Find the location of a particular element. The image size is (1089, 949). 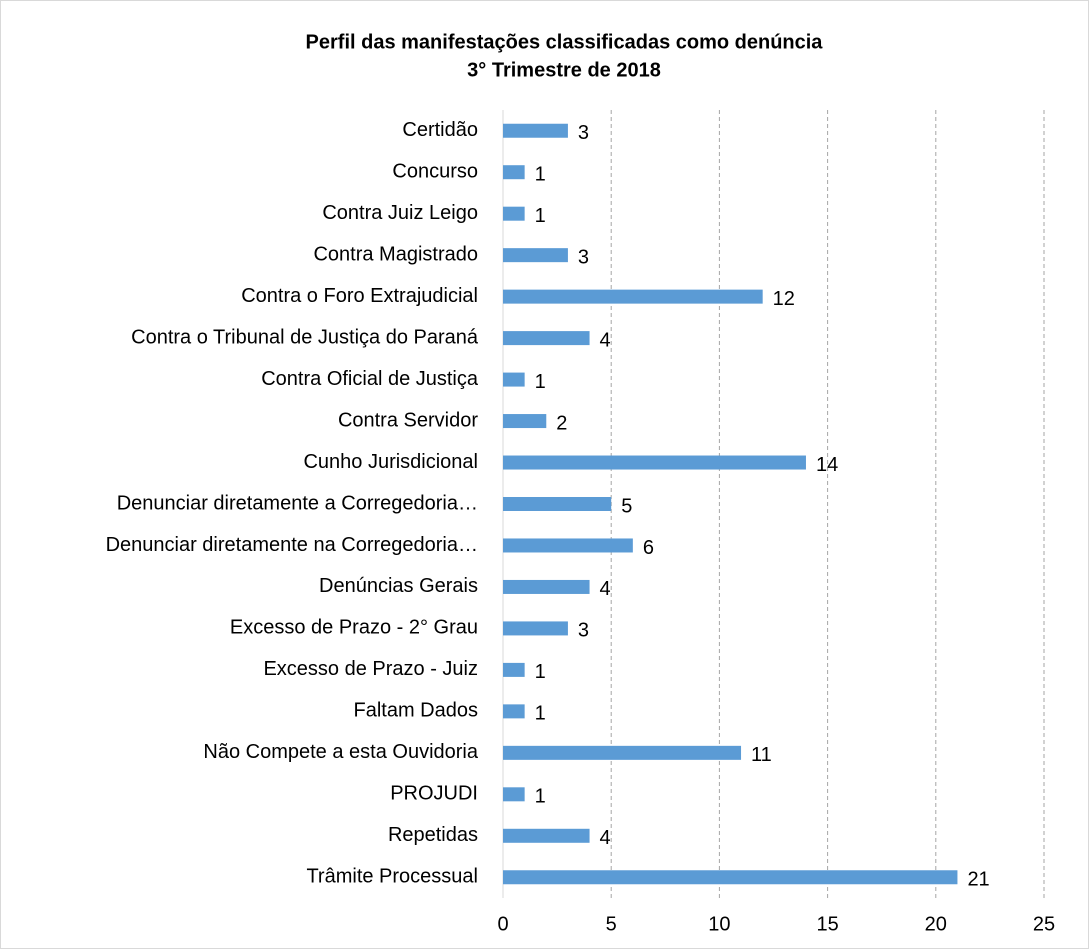

value-label: 12 is located at coordinates (784, 299).